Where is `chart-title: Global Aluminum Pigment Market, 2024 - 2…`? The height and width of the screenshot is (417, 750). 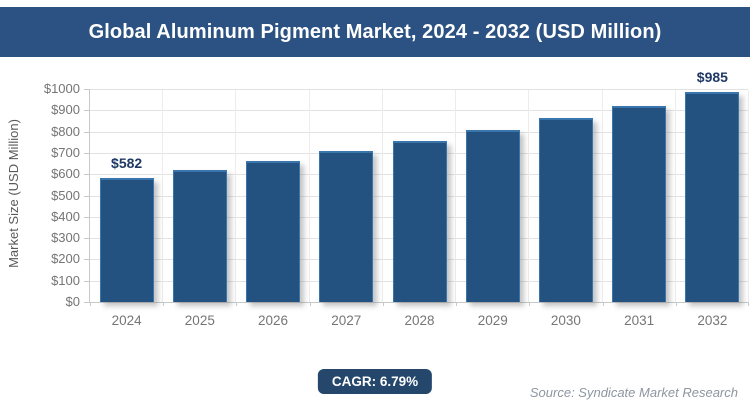 chart-title: Global Aluminum Pigment Market, 2024 - 2… is located at coordinates (375, 31).